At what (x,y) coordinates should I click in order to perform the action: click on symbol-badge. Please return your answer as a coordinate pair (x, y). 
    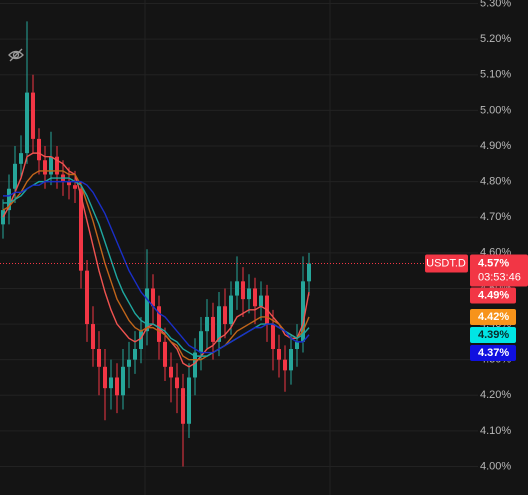
    Looking at the image, I should click on (446, 263).